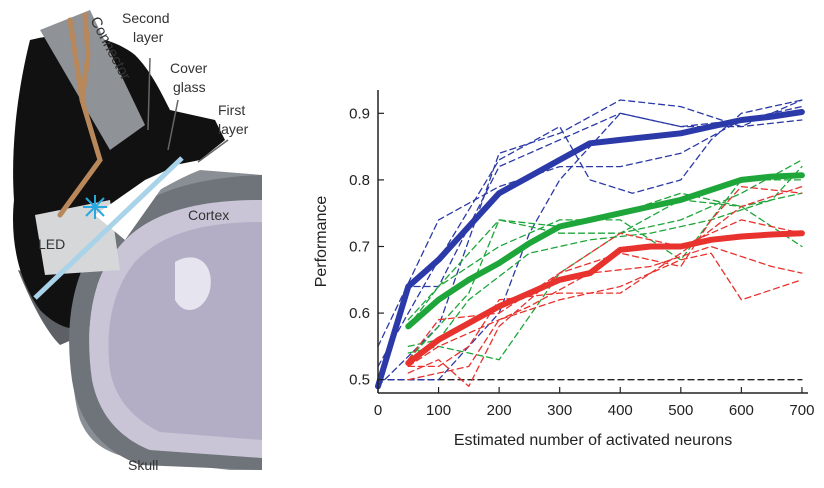  I want to click on second-layer-label-2: layer, so click(148, 37).